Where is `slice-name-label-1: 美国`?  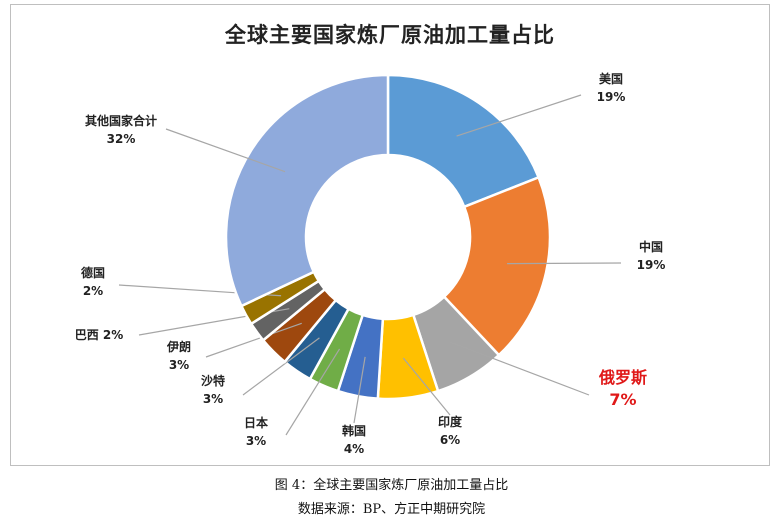
slice-name-label-1: 美国 is located at coordinates (611, 78).